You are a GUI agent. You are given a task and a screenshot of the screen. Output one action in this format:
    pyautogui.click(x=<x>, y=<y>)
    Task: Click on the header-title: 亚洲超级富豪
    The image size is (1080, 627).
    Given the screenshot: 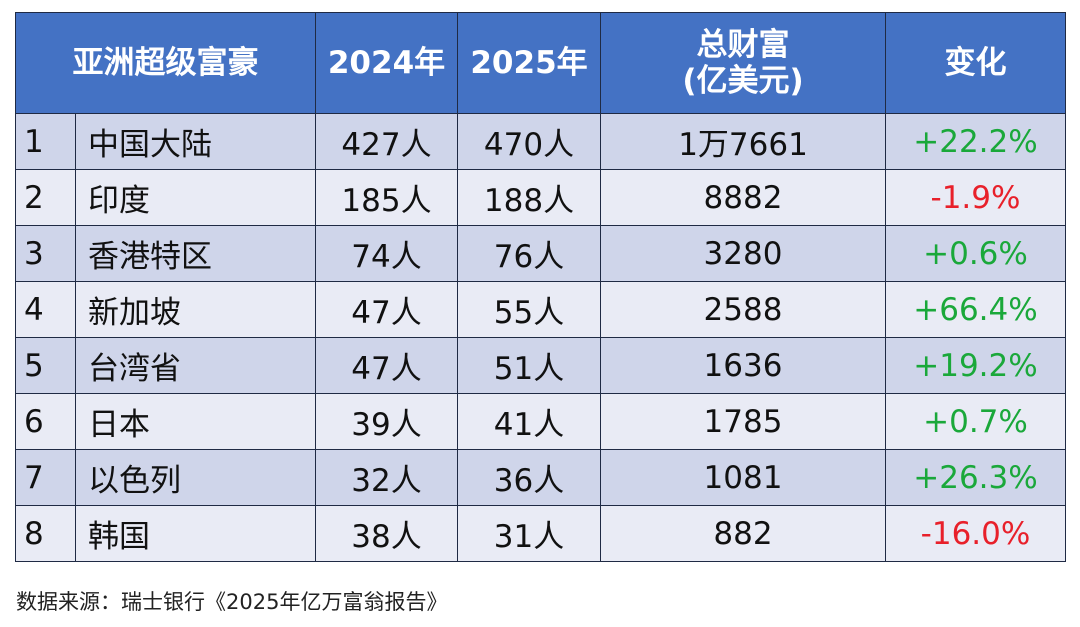 What is the action you would take?
    pyautogui.click(x=165, y=63)
    